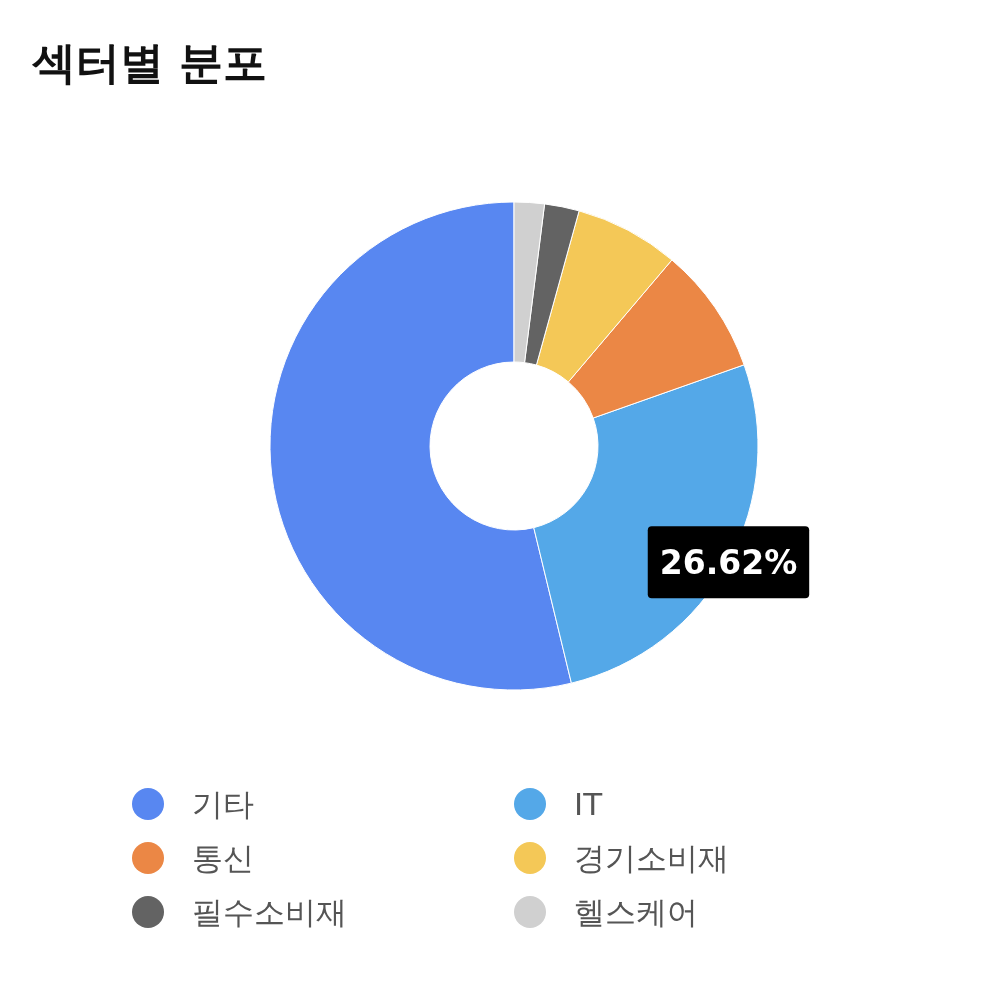 The width and height of the screenshot is (995, 1003). What do you see at coordinates (149, 62) in the screenshot?
I see `chart-title: 섹터별 분포` at bounding box center [149, 62].